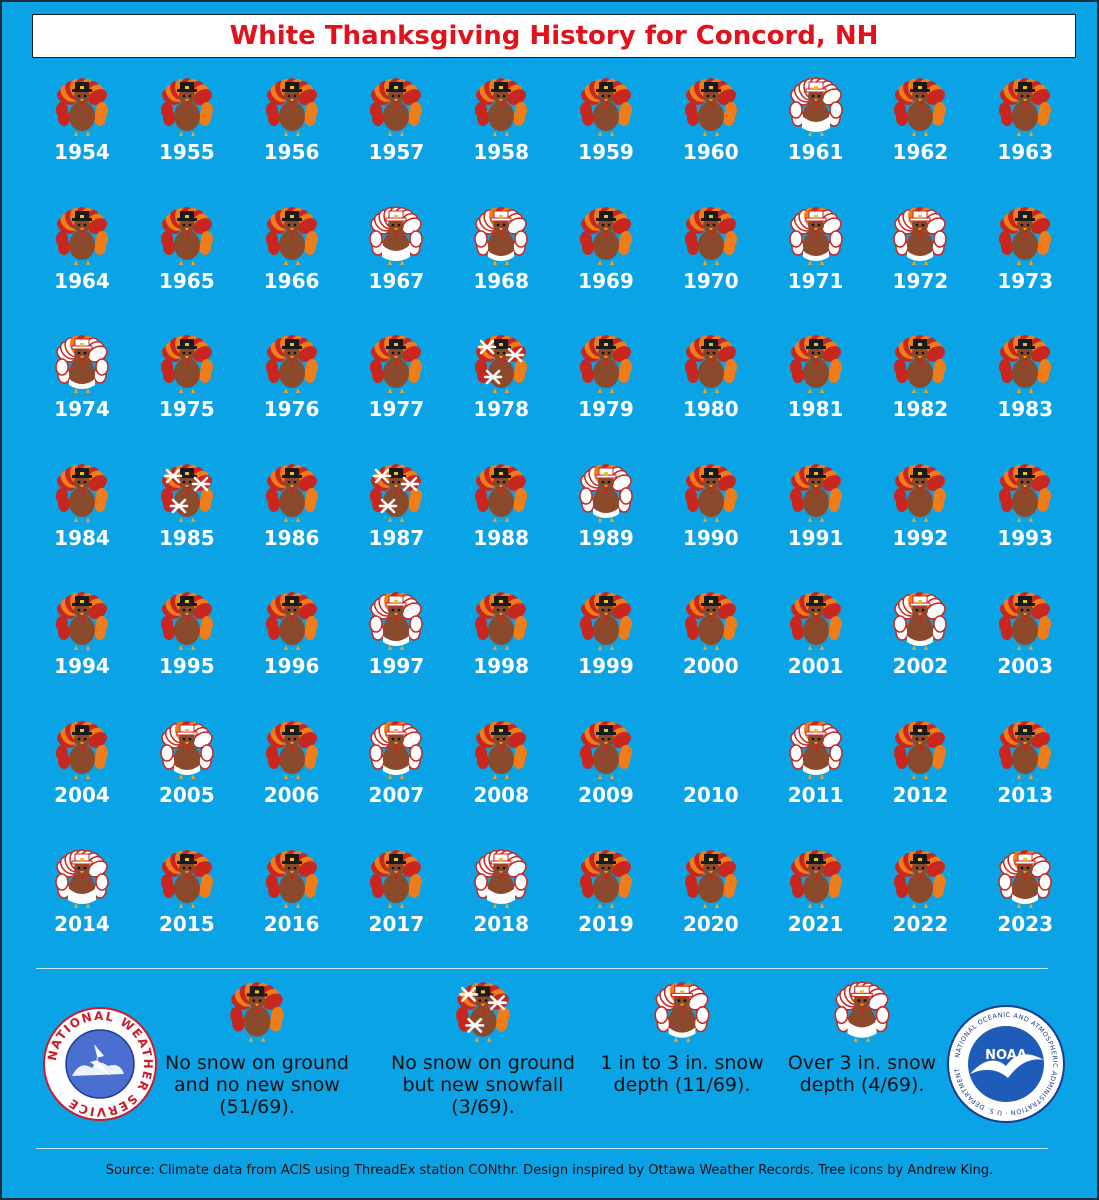 This screenshot has height=1200, width=1099. What do you see at coordinates (815, 152) in the screenshot?
I see `year-label: 1961` at bounding box center [815, 152].